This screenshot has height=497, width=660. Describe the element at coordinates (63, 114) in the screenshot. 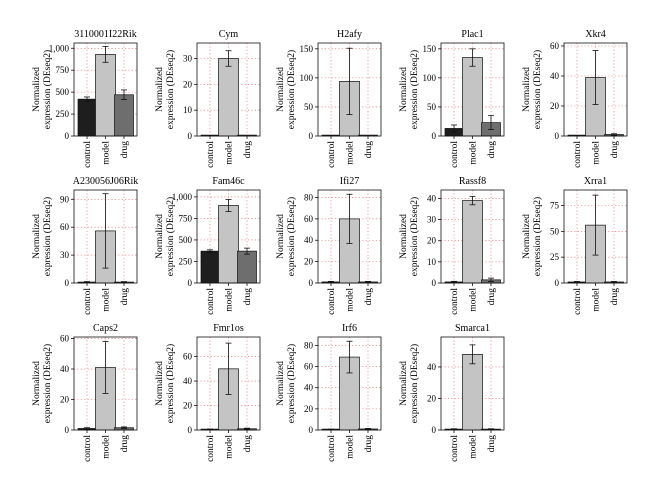

I see `y-tick-label: 250` at that location.